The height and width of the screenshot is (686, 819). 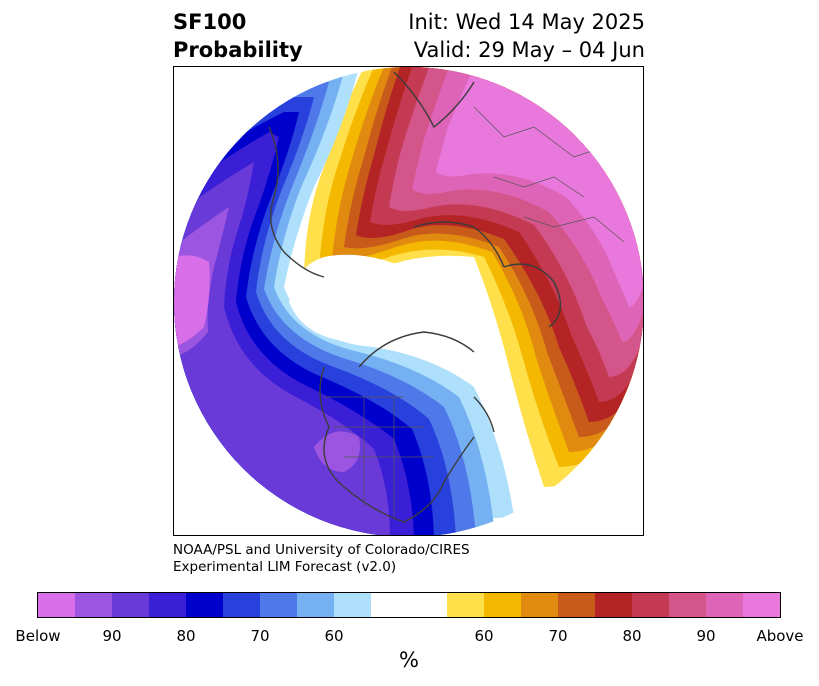 I want to click on map-title: SF100 Probability, so click(x=238, y=36).